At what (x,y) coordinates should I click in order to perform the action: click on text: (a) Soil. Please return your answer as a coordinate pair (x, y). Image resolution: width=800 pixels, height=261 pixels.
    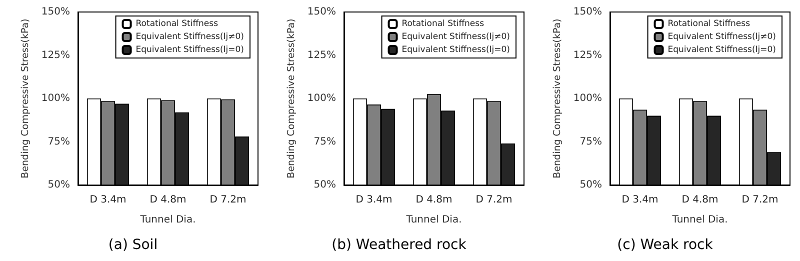
    Looking at the image, I should click on (133, 245).